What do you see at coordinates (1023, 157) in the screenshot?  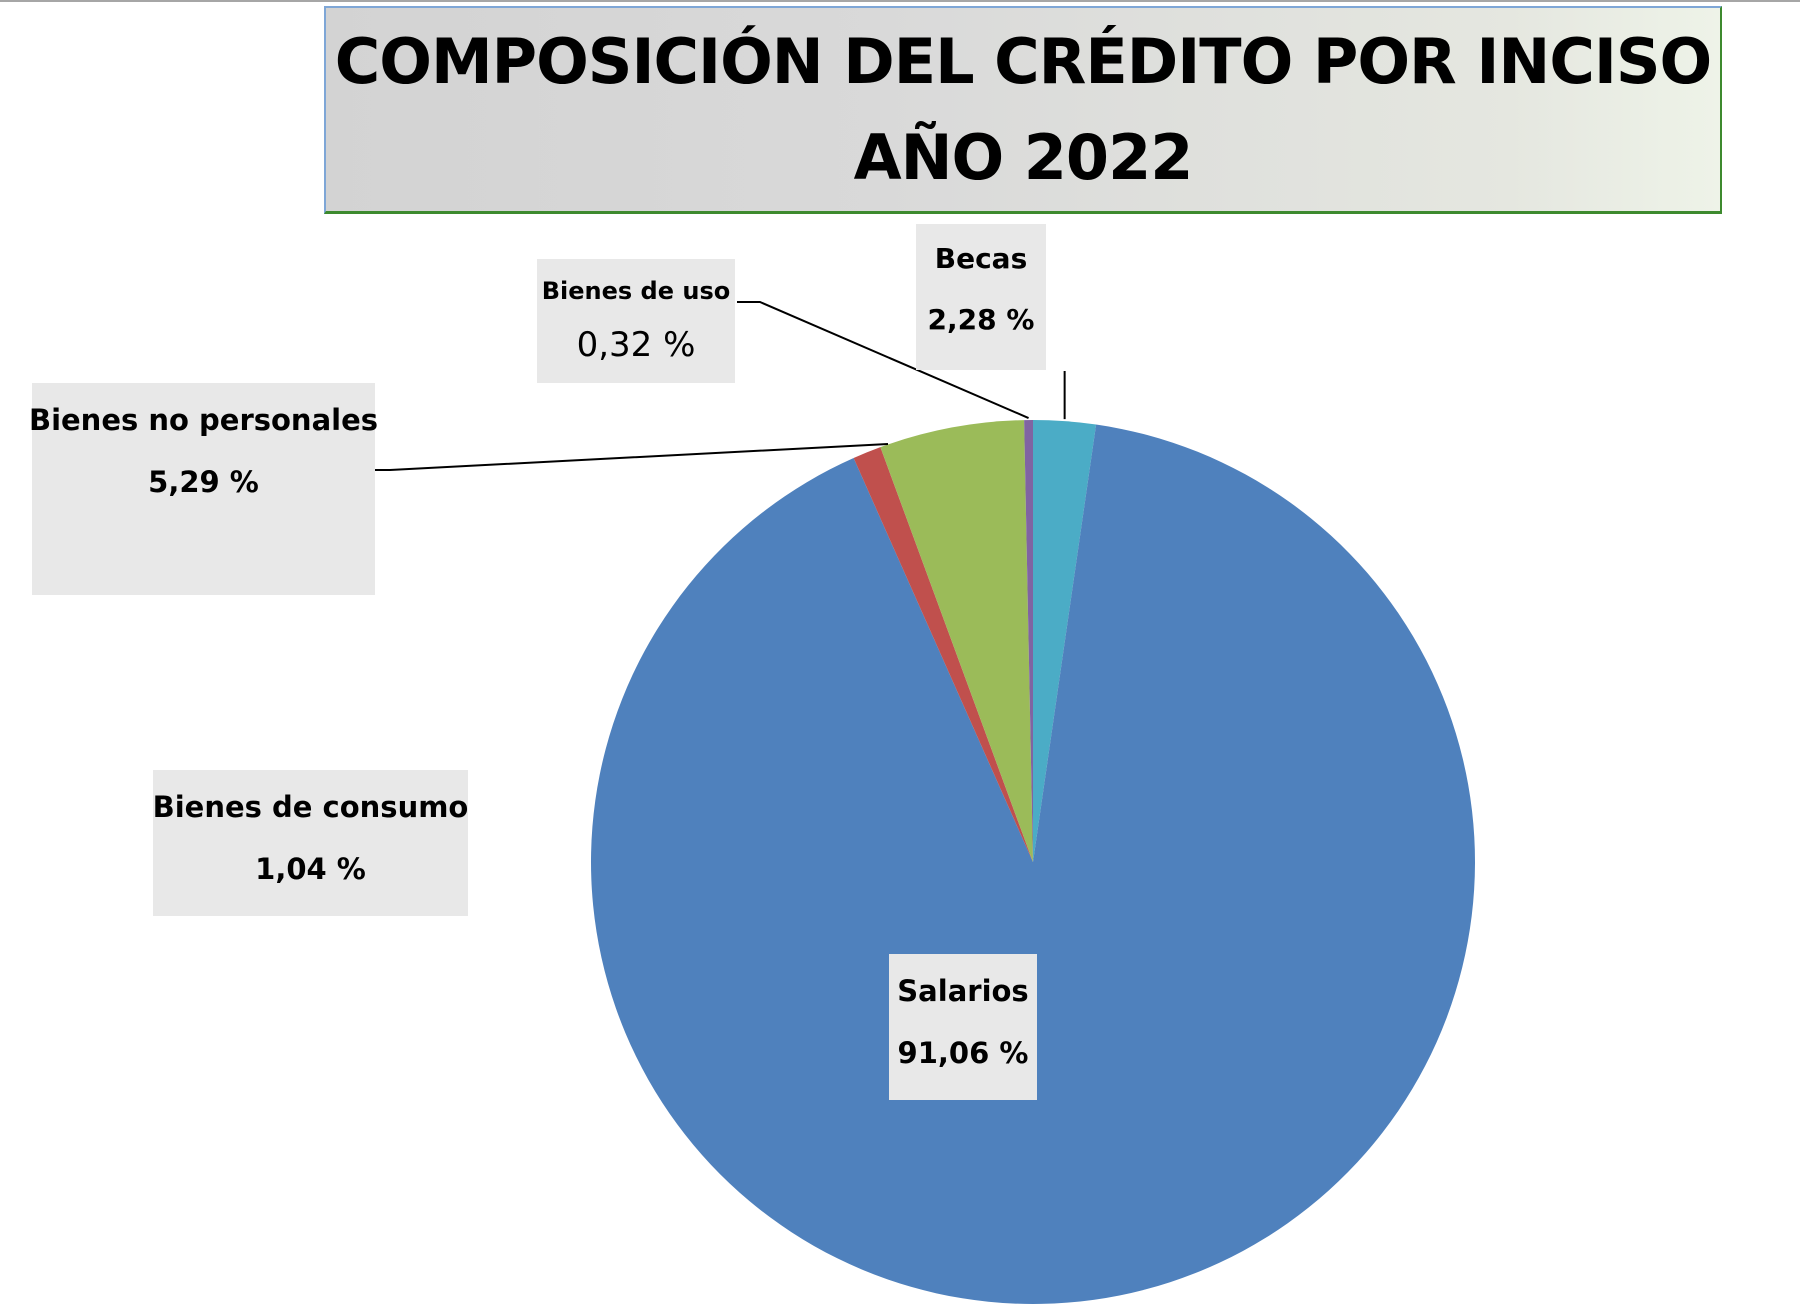 I see `chart-title-line-2: AÑO 2022` at bounding box center [1023, 157].